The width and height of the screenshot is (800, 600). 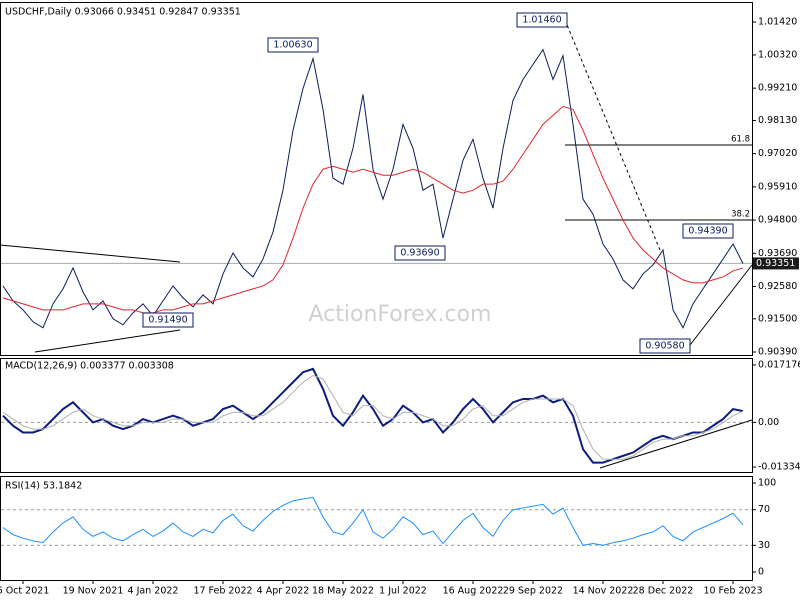 I want to click on x-tick-label: 16 Aug 2022, so click(x=473, y=591).